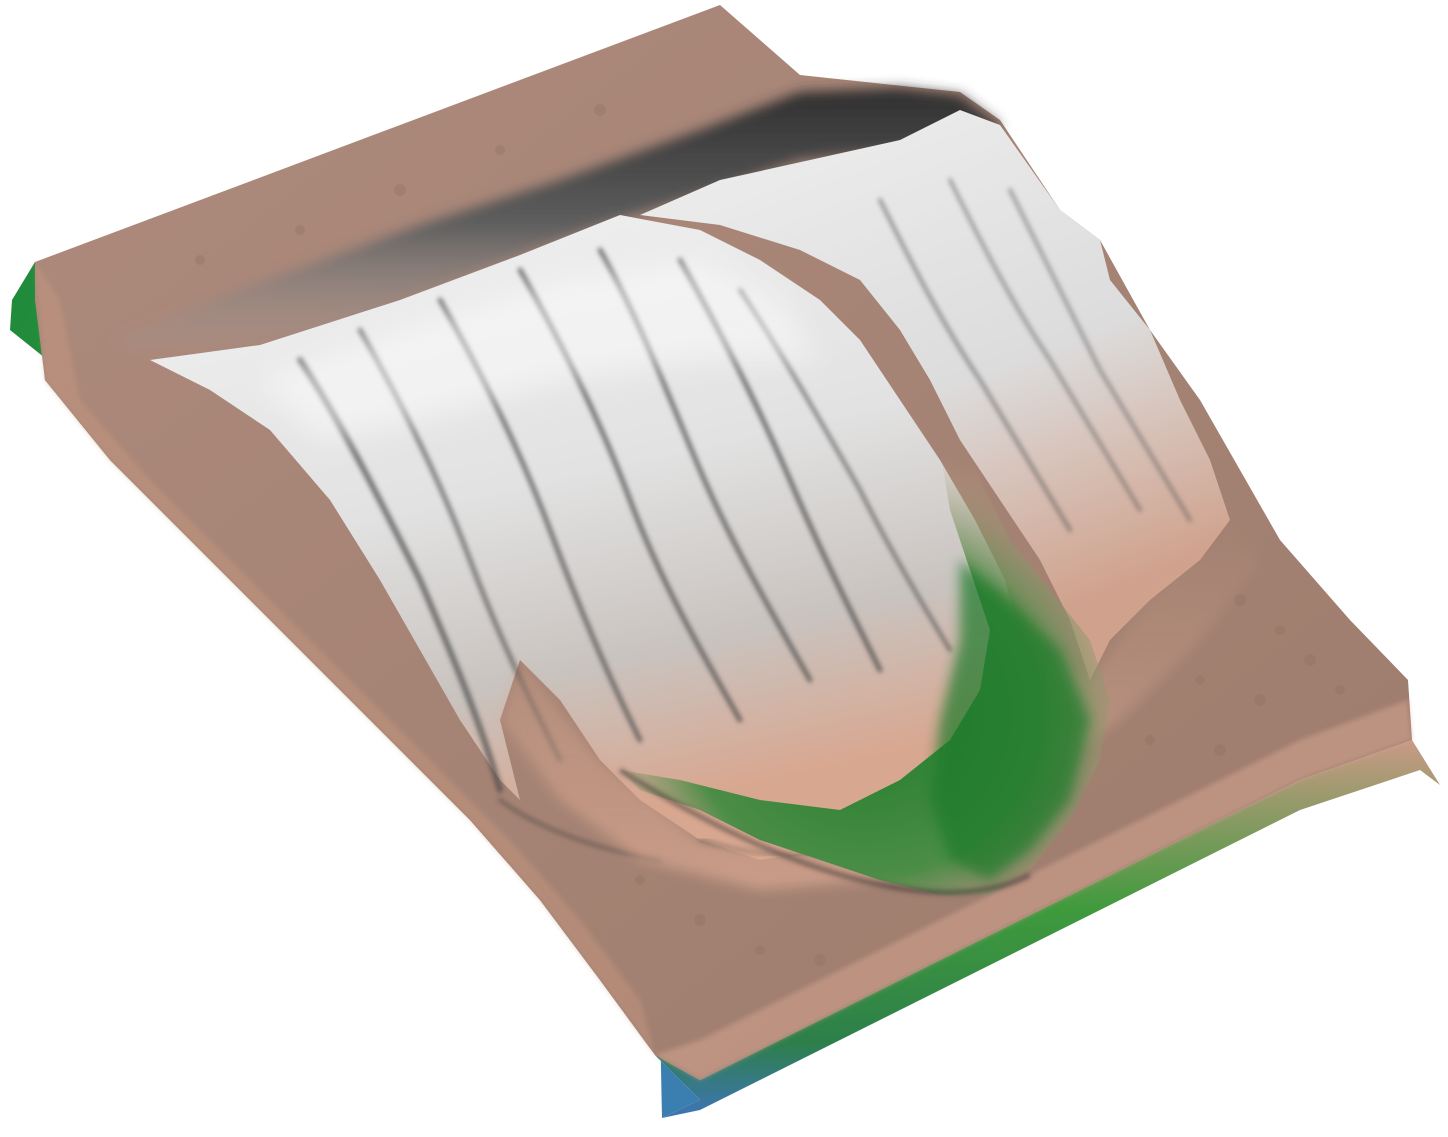 The height and width of the screenshot is (1137, 1448). Describe the element at coordinates (555, 224) in the screenshot. I see `back-ridge-shadow` at that location.